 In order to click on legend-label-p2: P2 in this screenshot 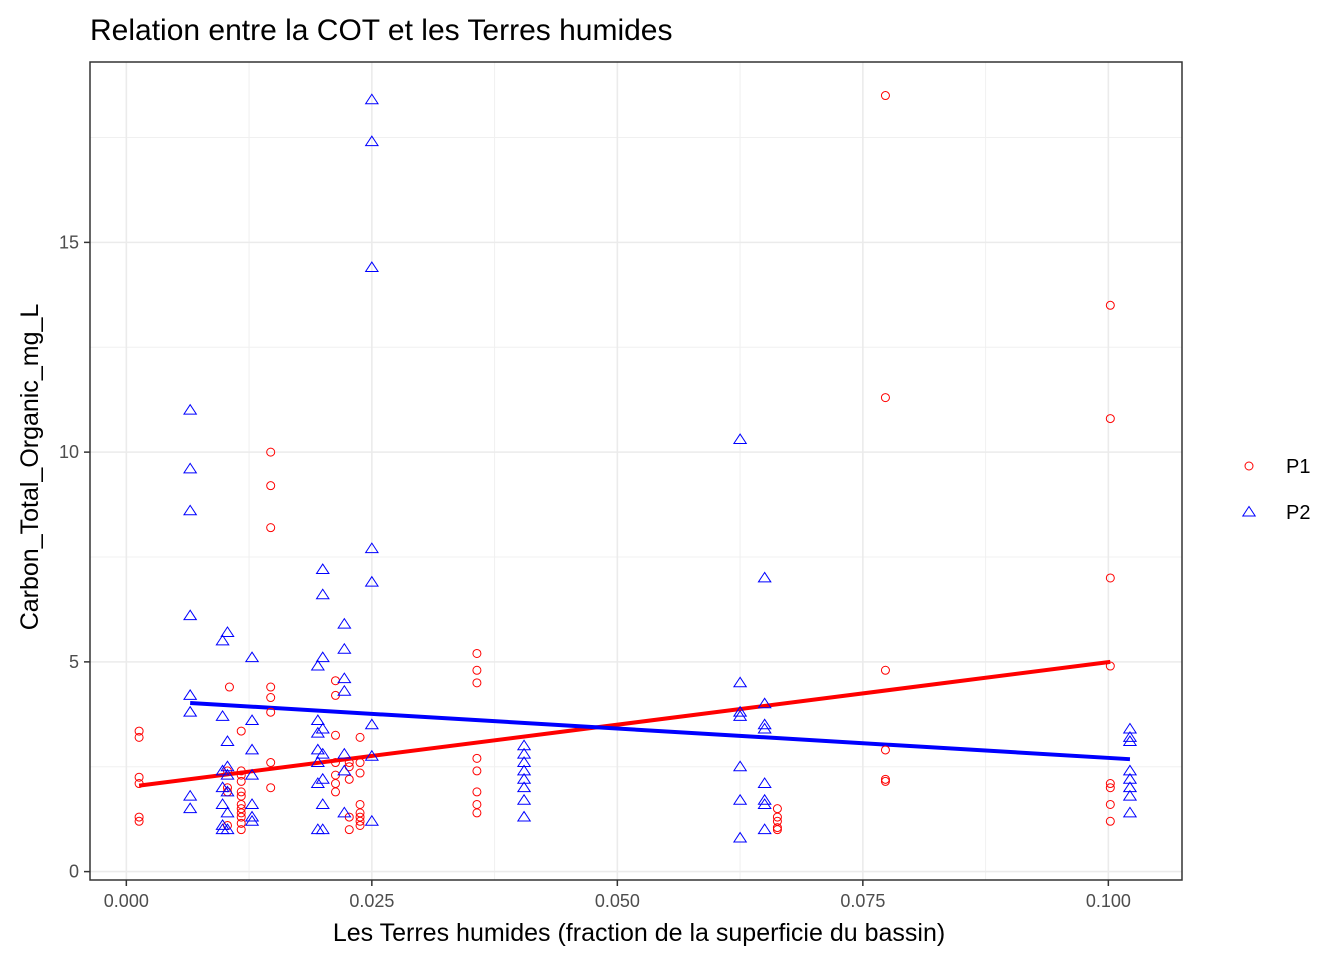, I will do `click(1298, 513)`.